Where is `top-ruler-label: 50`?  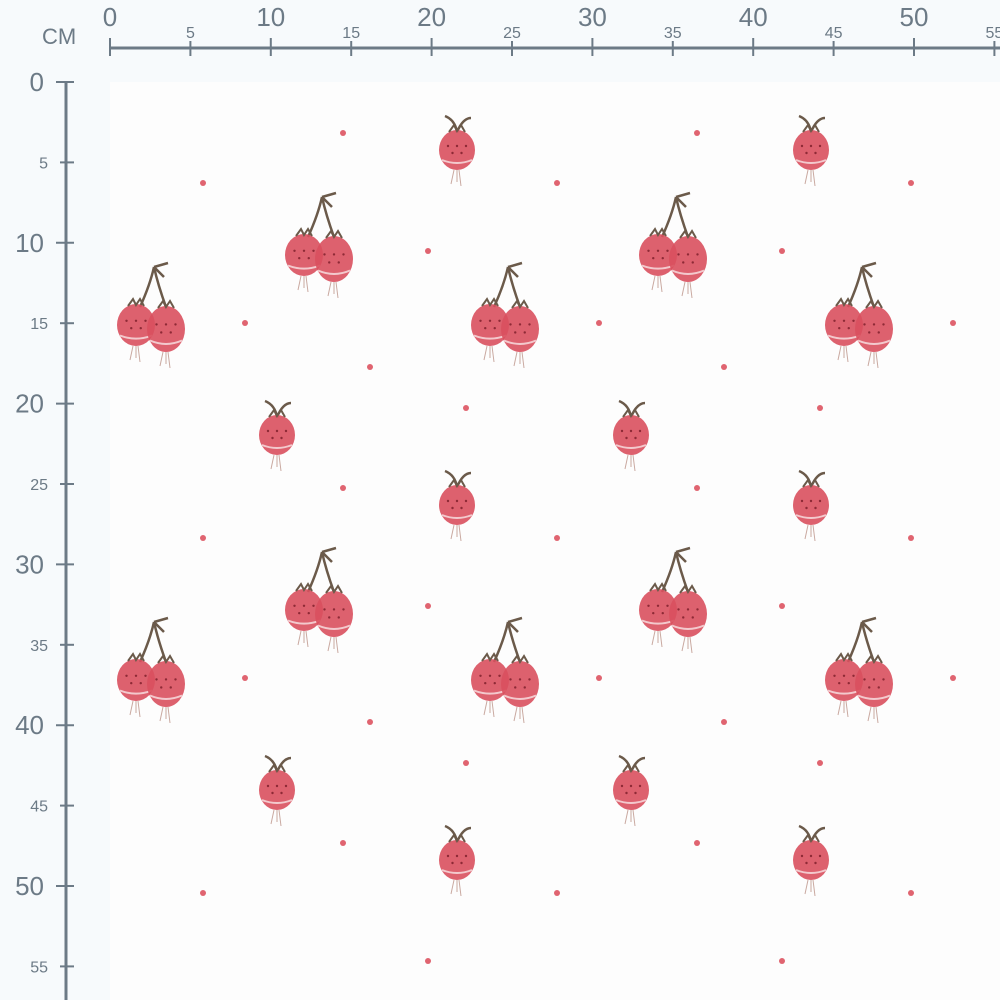 top-ruler-label: 50 is located at coordinates (914, 17).